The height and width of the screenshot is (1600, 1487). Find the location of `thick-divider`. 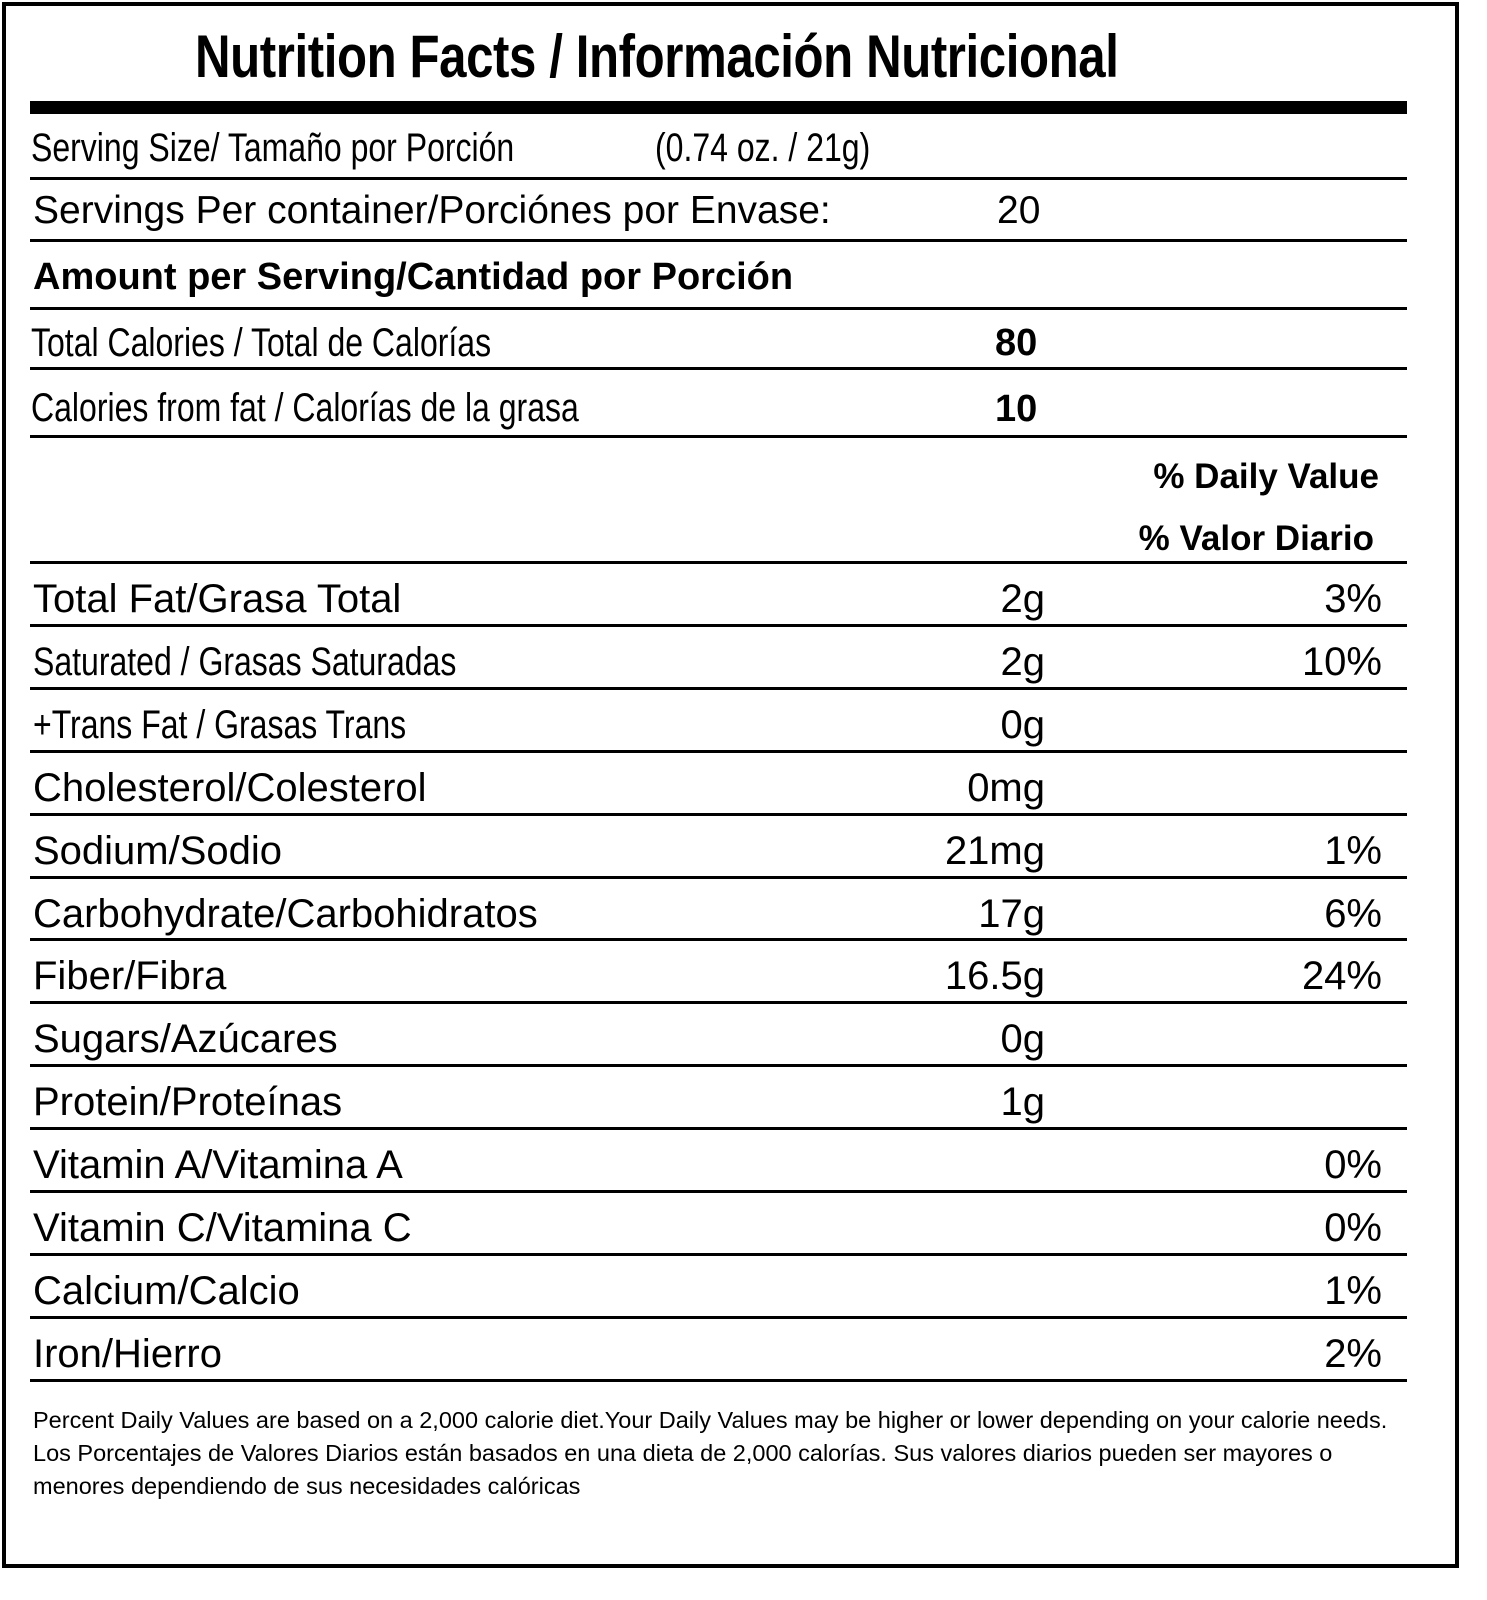

thick-divider is located at coordinates (718, 107).